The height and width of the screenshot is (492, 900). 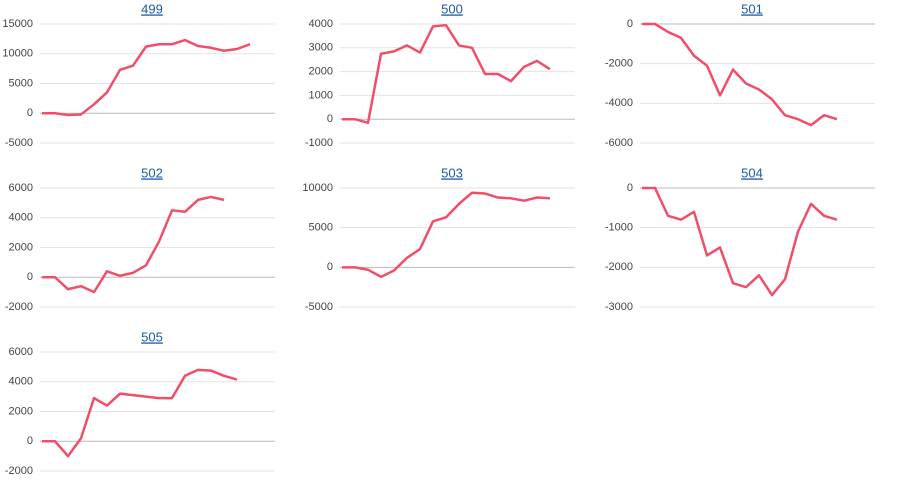 What do you see at coordinates (619, 307) in the screenshot?
I see `y-tick-label: -3000` at bounding box center [619, 307].